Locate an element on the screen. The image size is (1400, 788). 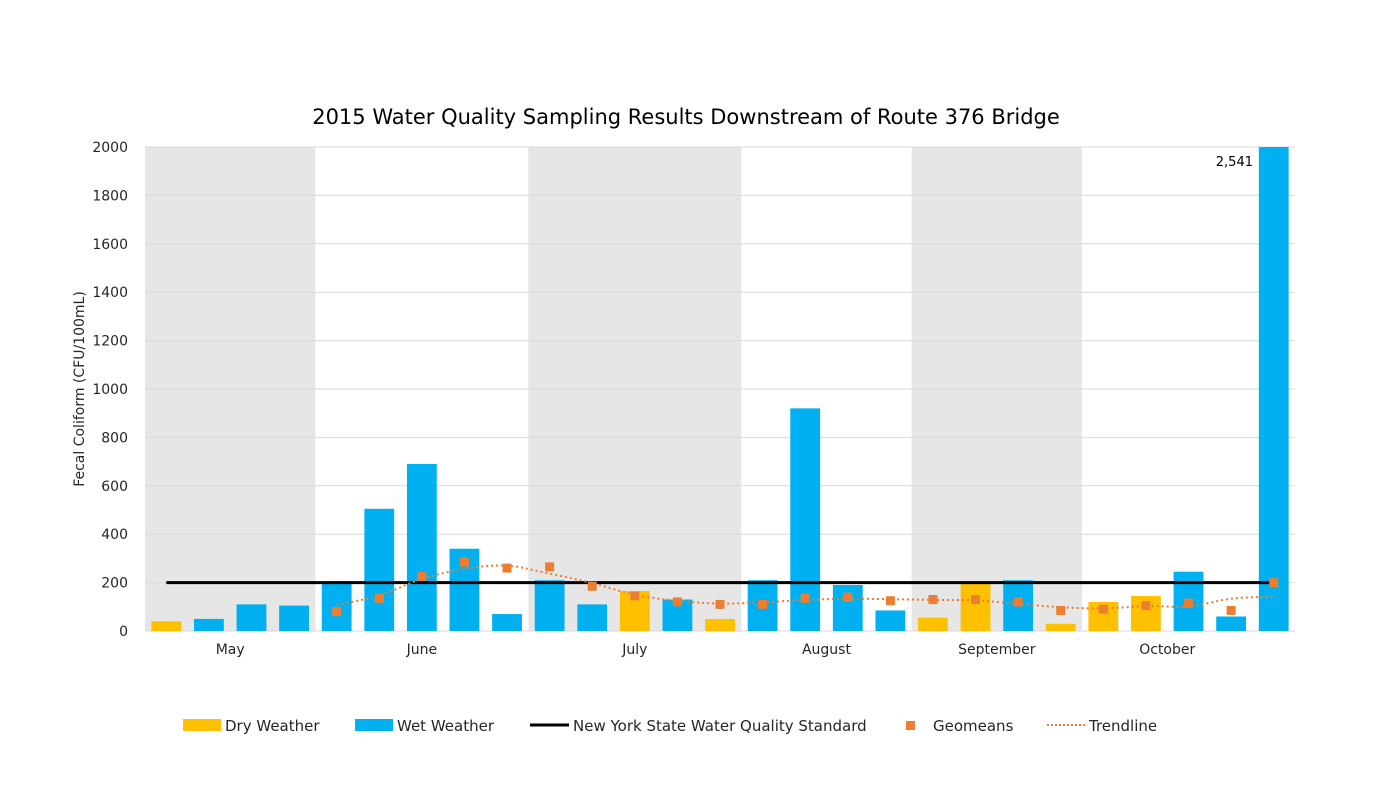
y-tick-label: 1400 is located at coordinates (110, 293).